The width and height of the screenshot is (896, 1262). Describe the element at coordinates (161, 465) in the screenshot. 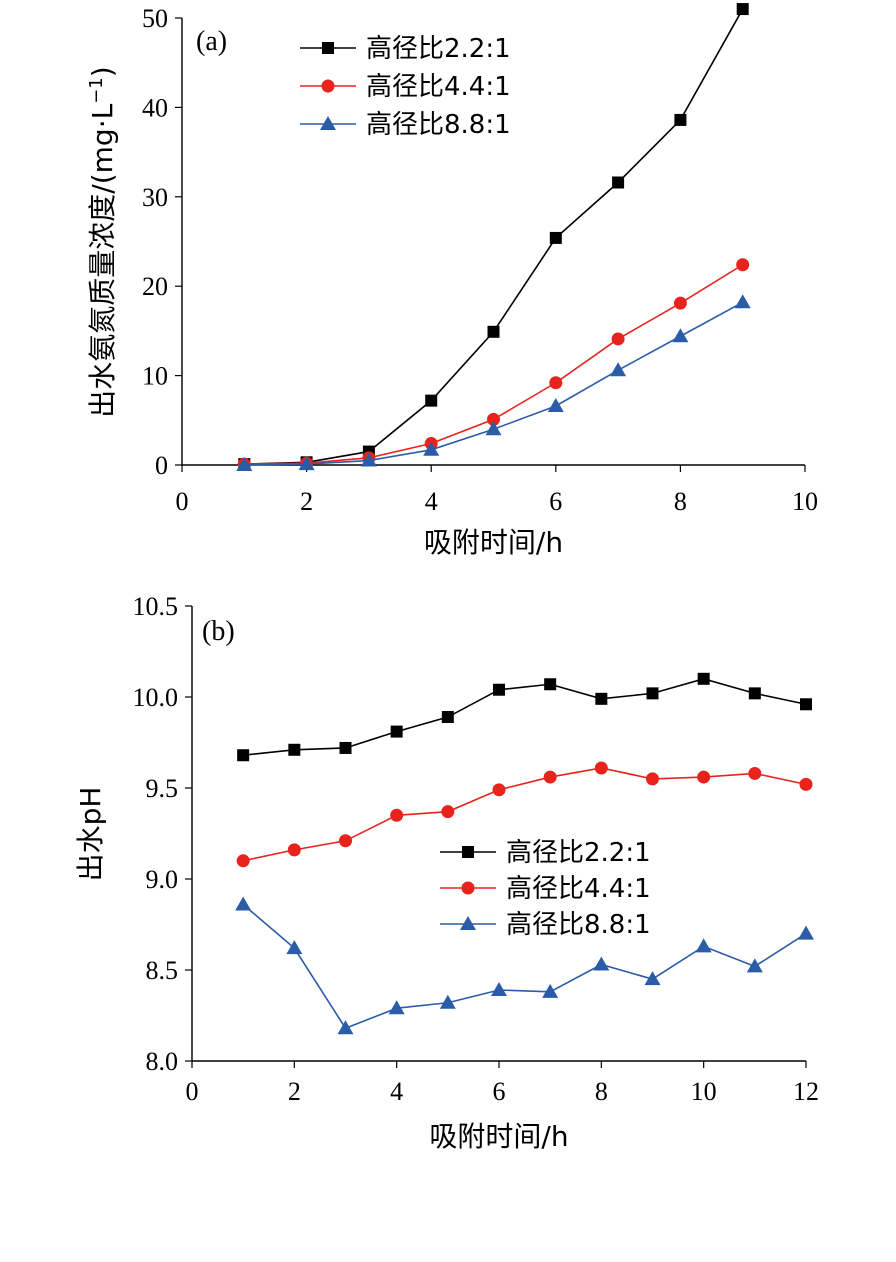

I see `y-tick-label: 0` at that location.